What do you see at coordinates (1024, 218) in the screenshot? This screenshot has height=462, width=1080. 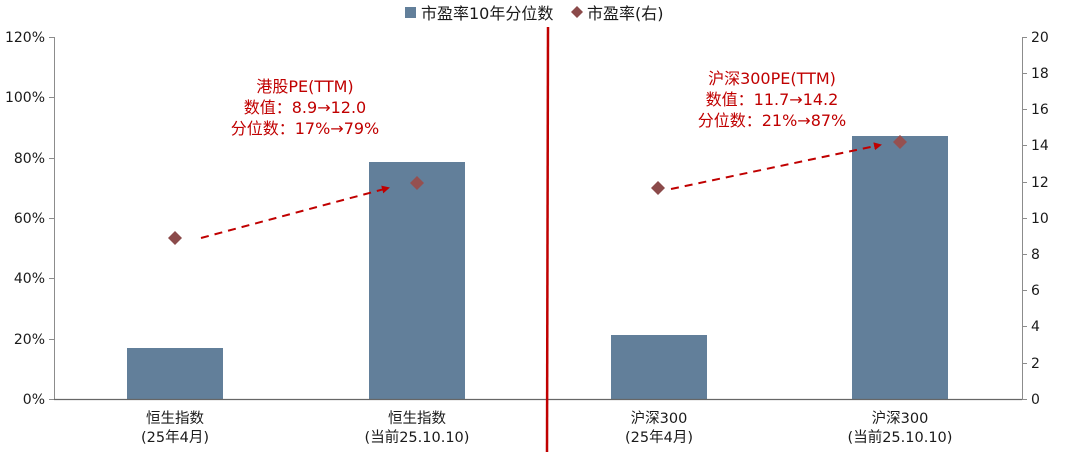 I see `right-y-axis` at bounding box center [1024, 218].